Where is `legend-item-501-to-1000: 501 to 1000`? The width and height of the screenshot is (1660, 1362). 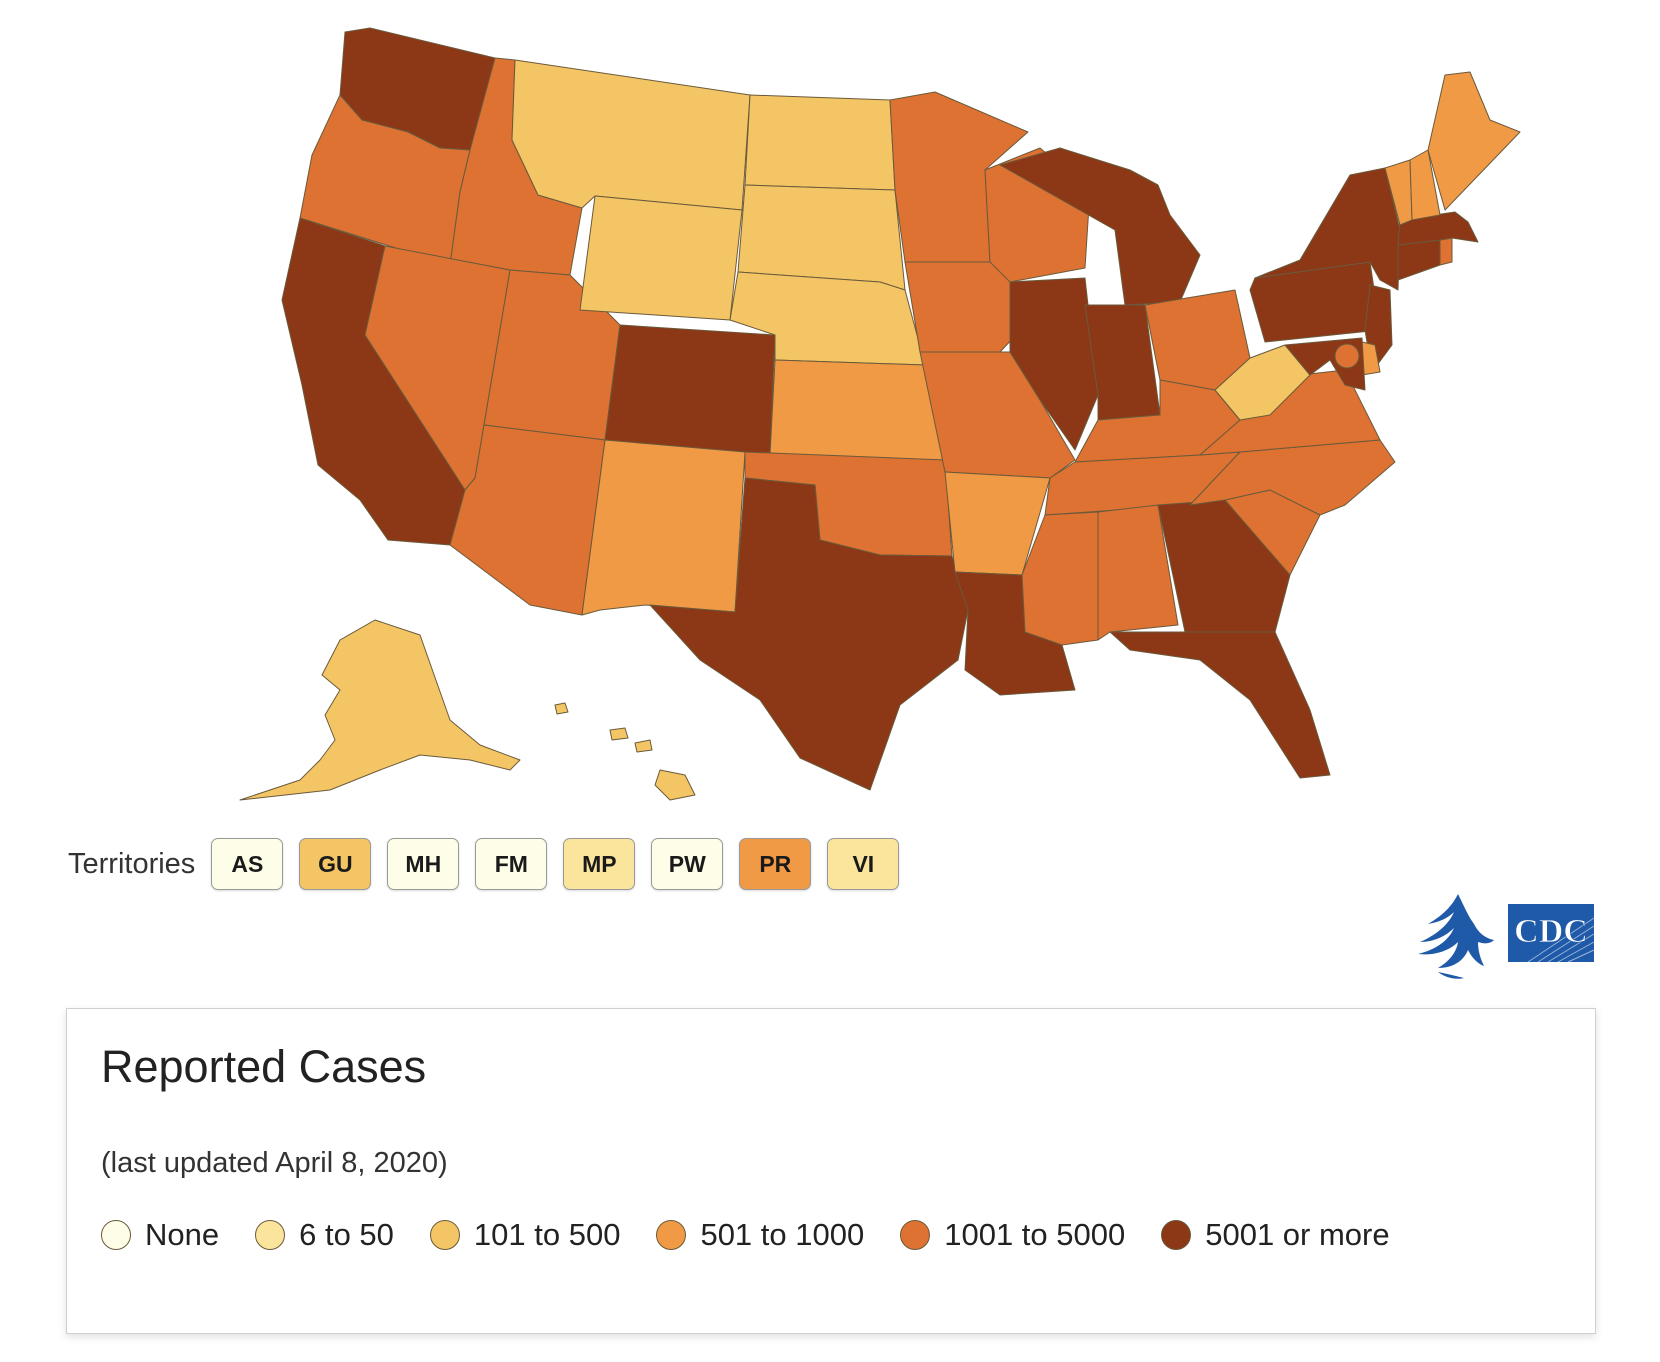 legend-item-501-to-1000: 501 to 1000 is located at coordinates (760, 1235).